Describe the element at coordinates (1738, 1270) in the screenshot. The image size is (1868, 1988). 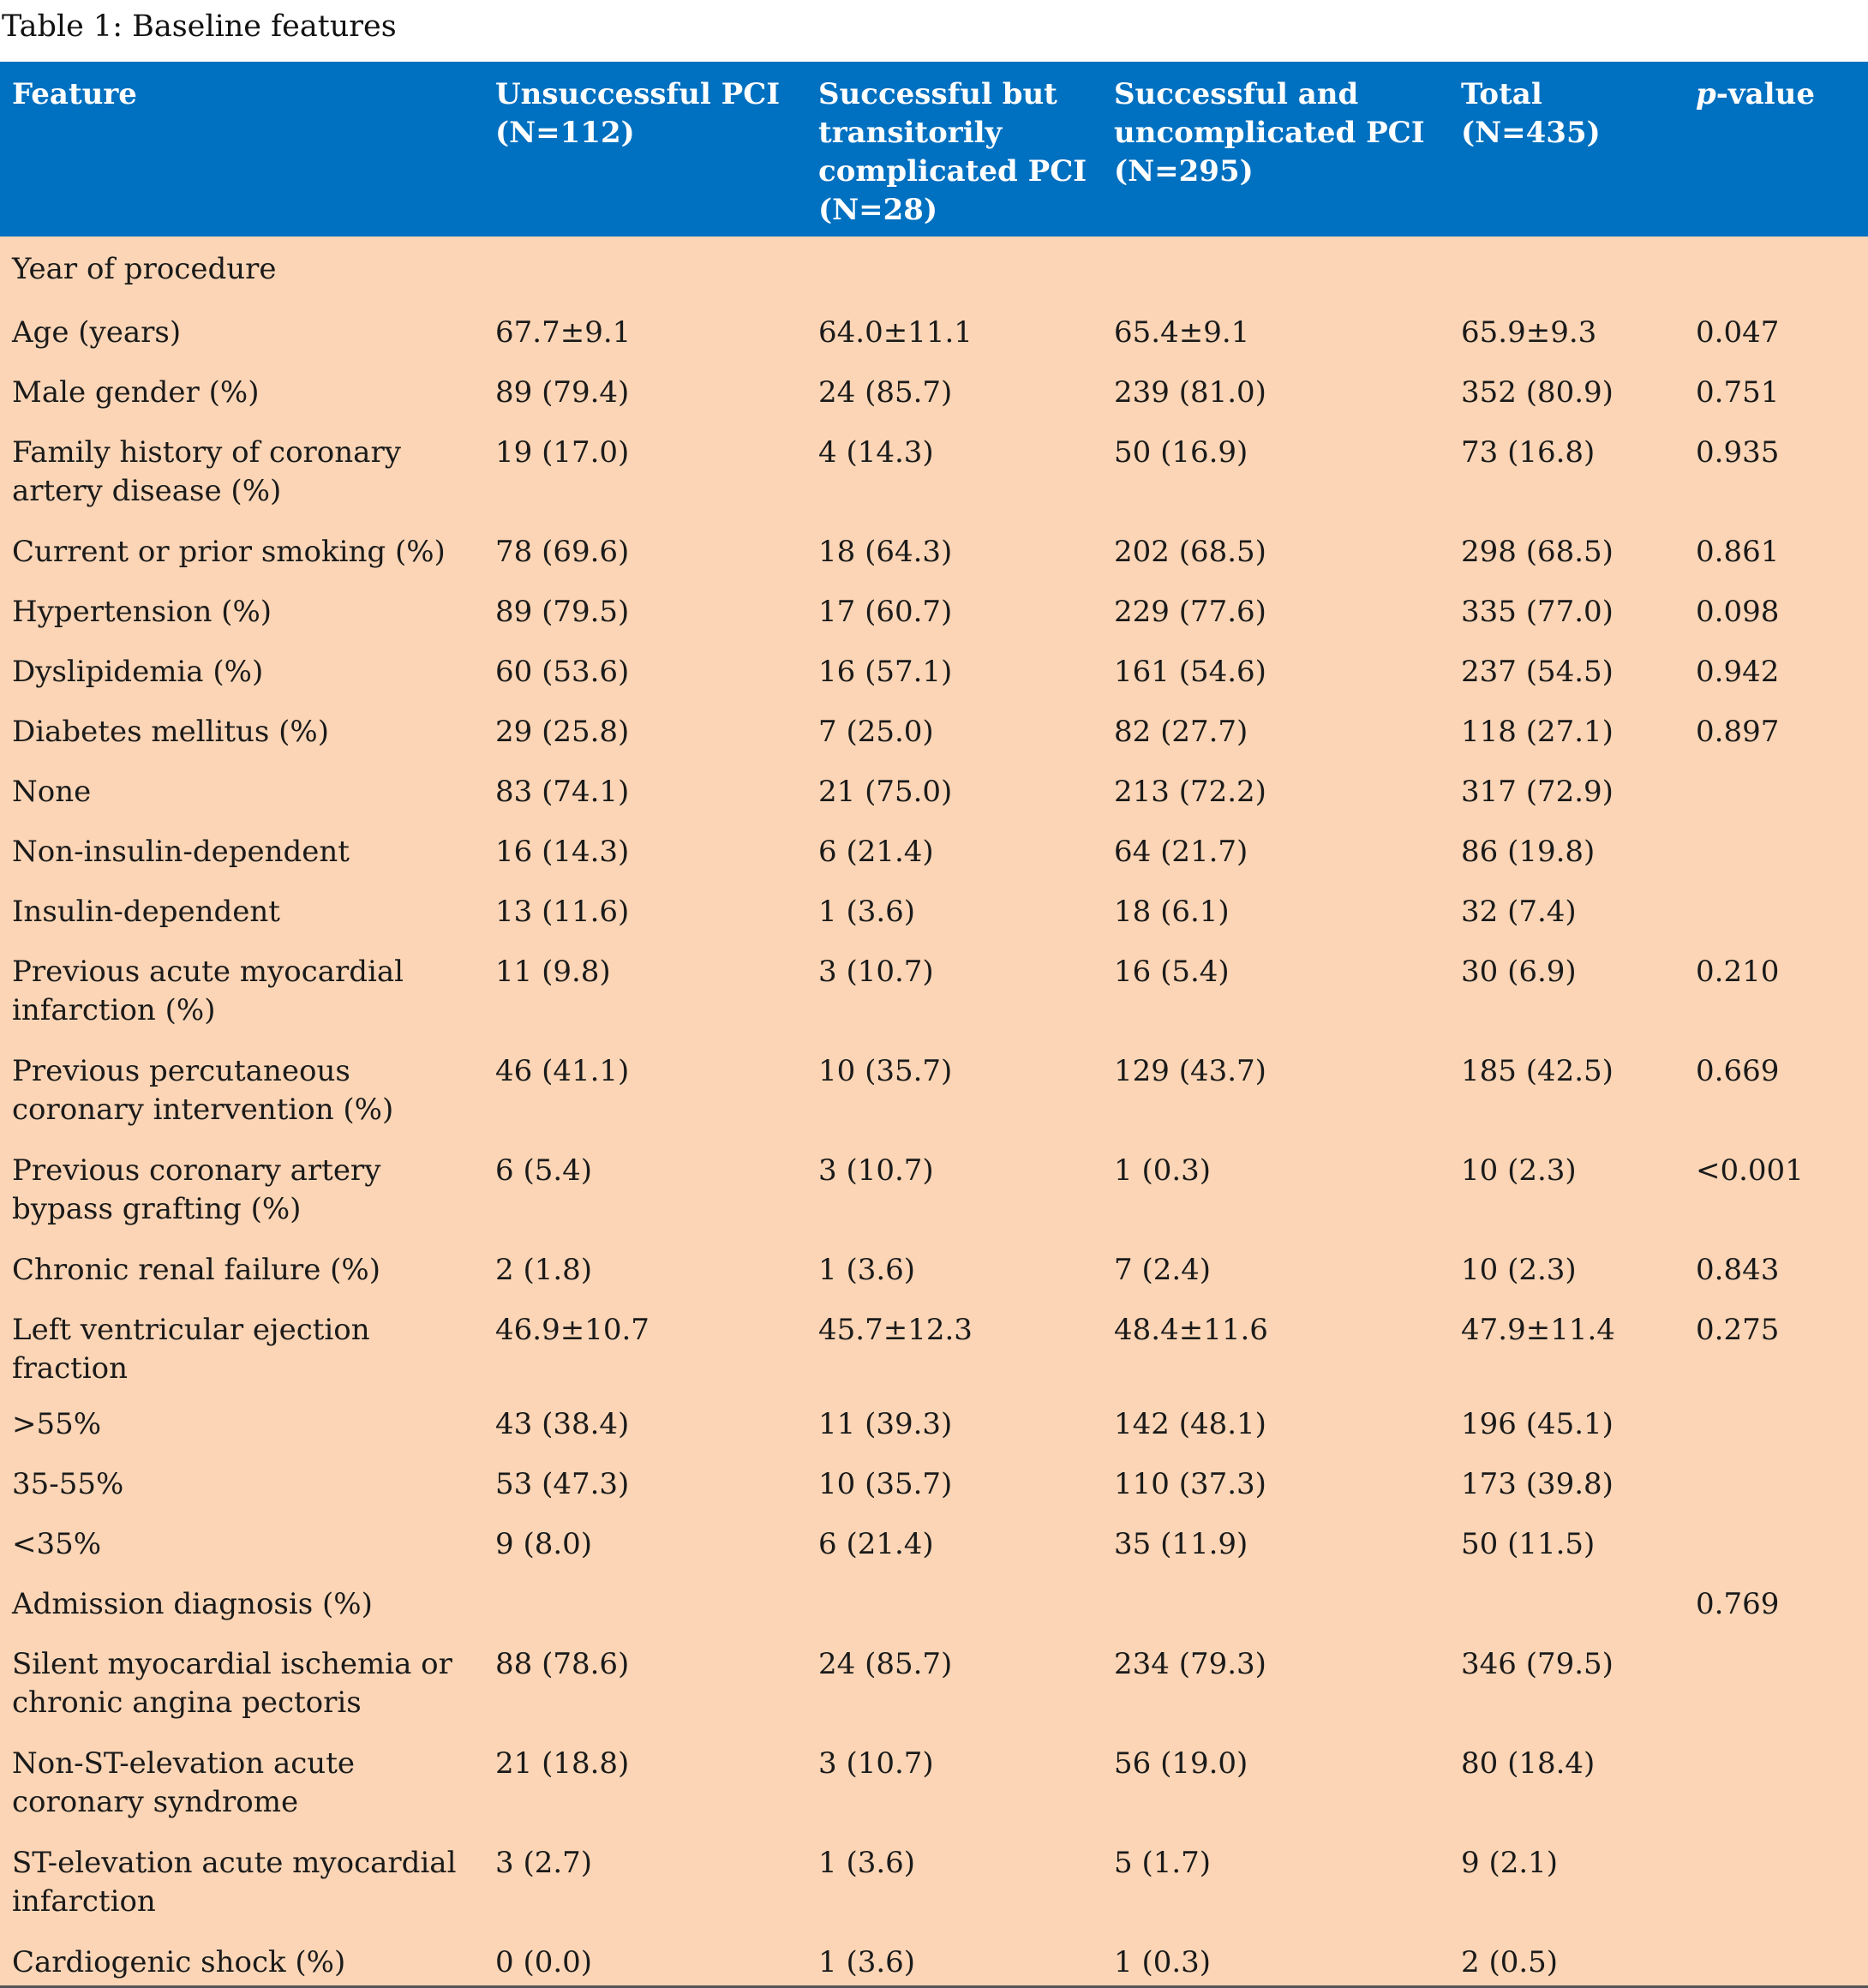
I see `p-value-cell: 0.843` at that location.